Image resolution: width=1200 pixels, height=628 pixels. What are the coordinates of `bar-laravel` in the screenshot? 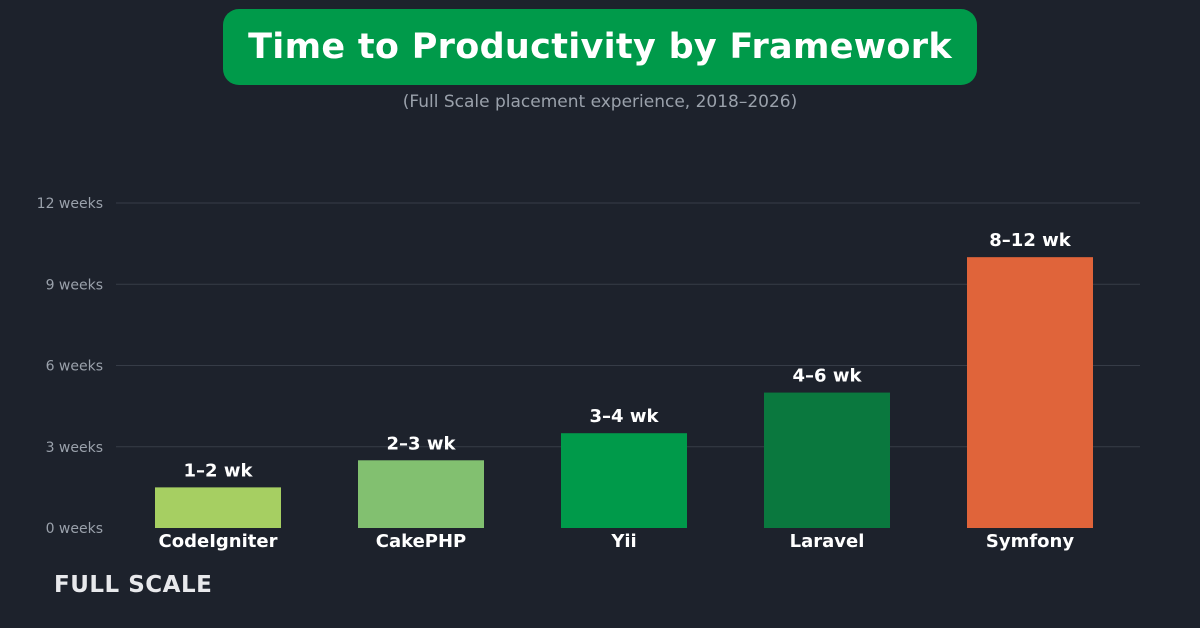 It's located at (827, 460).